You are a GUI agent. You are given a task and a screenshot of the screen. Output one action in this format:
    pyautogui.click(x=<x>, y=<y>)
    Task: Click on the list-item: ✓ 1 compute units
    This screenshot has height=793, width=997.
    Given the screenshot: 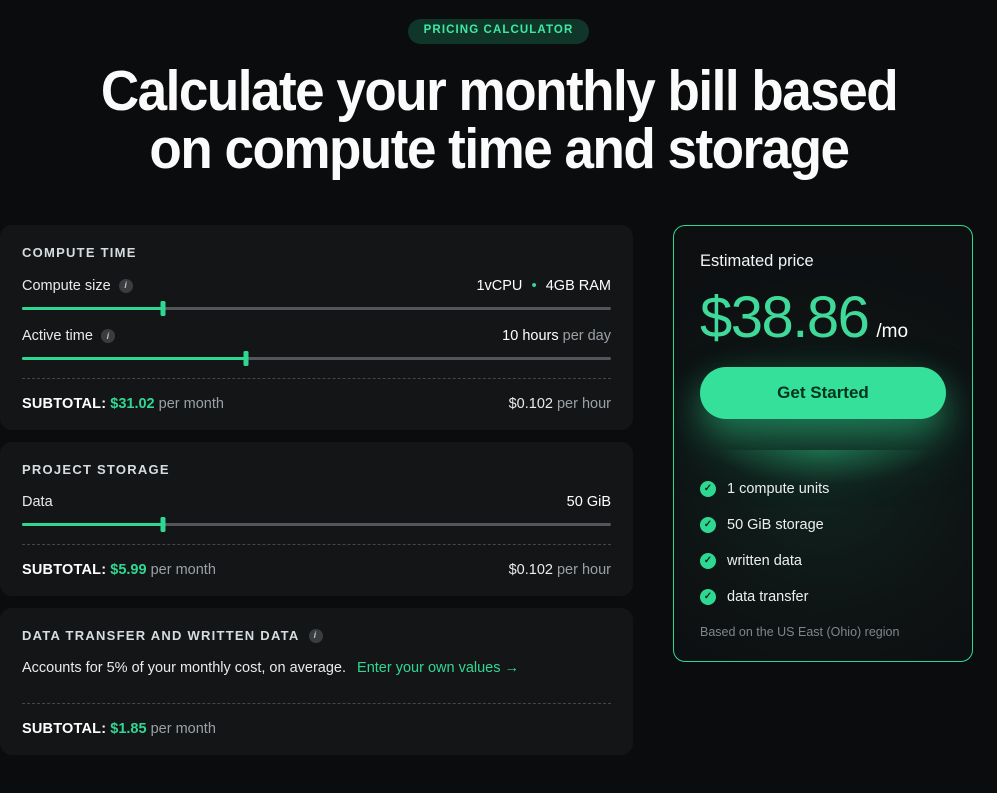 What is the action you would take?
    pyautogui.click(x=823, y=489)
    